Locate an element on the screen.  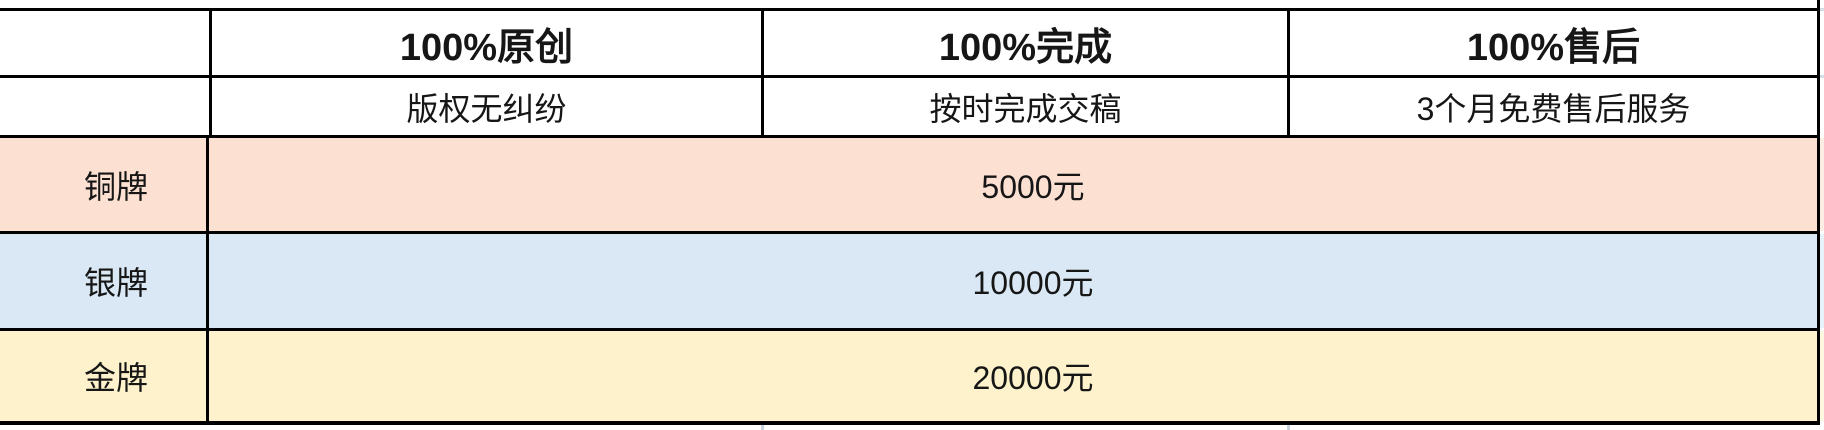
subheader-empty-cell is located at coordinates (104, 105).